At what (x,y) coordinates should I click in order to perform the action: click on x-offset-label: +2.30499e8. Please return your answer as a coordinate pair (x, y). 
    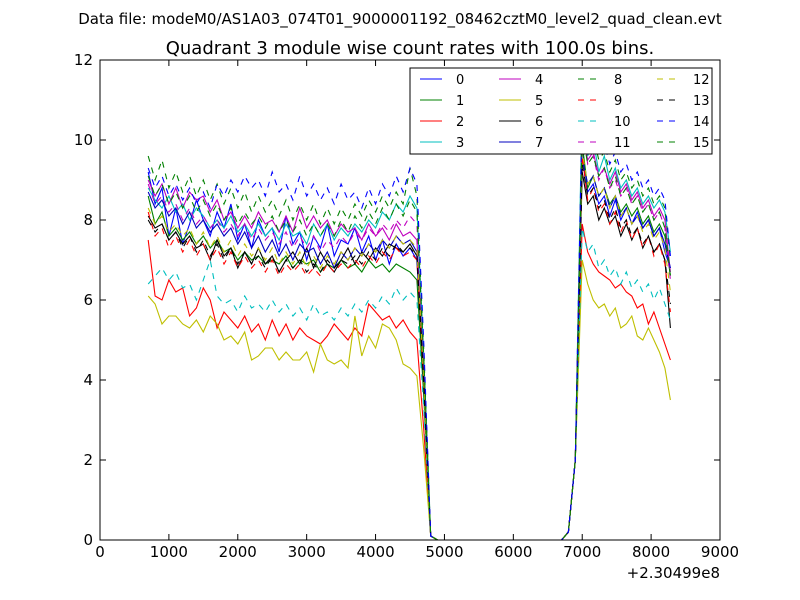
    Looking at the image, I should click on (673, 573).